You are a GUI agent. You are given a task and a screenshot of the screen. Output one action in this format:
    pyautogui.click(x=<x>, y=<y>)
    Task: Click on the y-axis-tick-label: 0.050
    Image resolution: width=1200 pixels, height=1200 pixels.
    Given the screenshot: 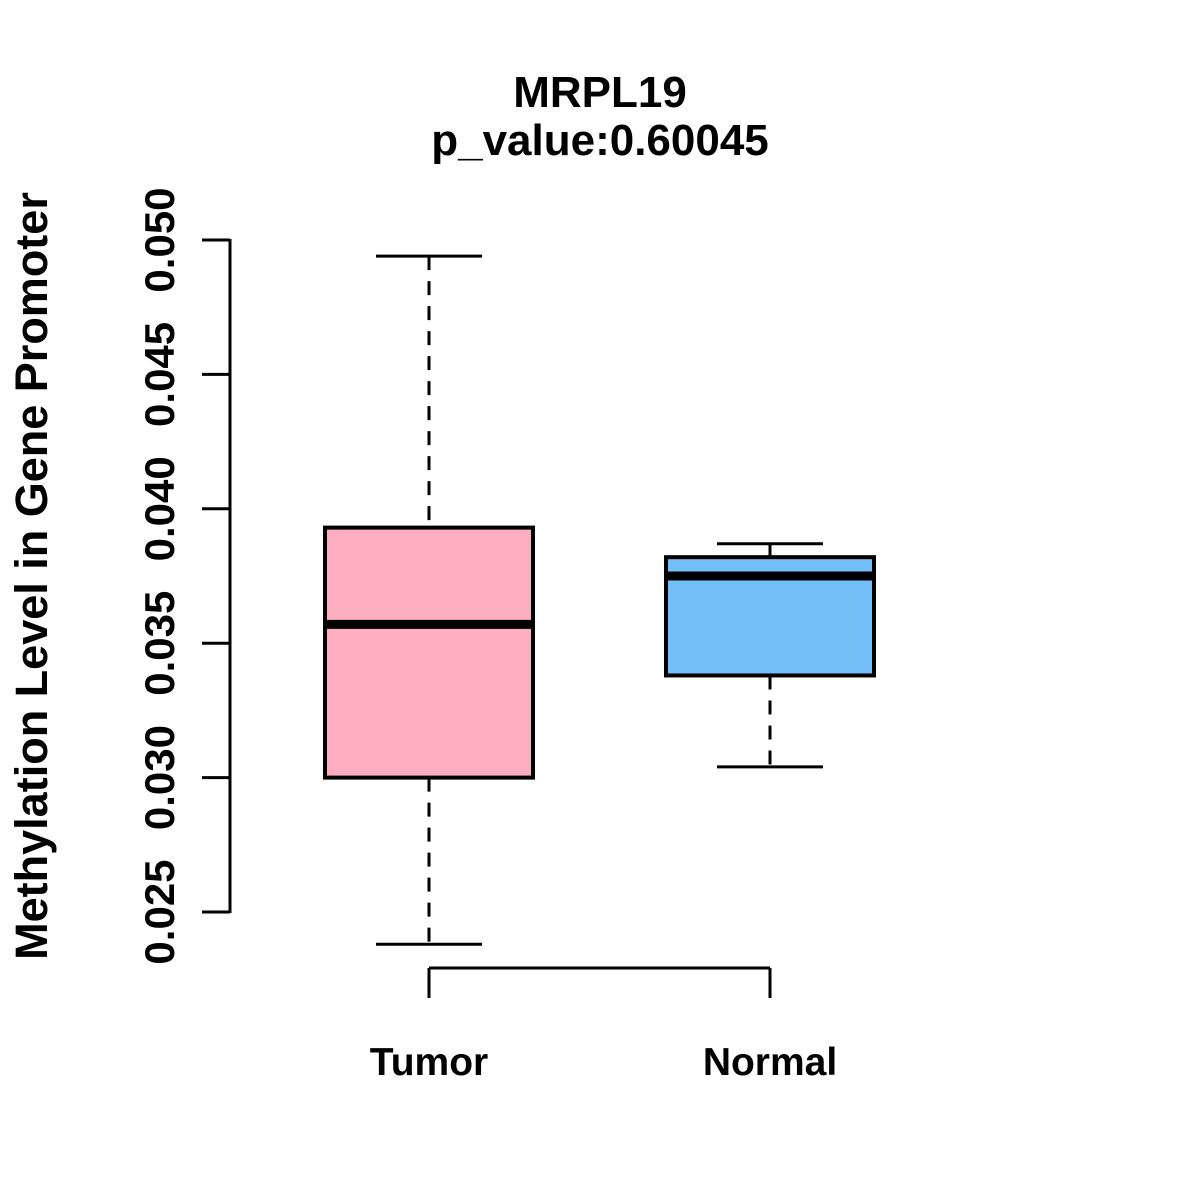 What is the action you would take?
    pyautogui.click(x=159, y=239)
    